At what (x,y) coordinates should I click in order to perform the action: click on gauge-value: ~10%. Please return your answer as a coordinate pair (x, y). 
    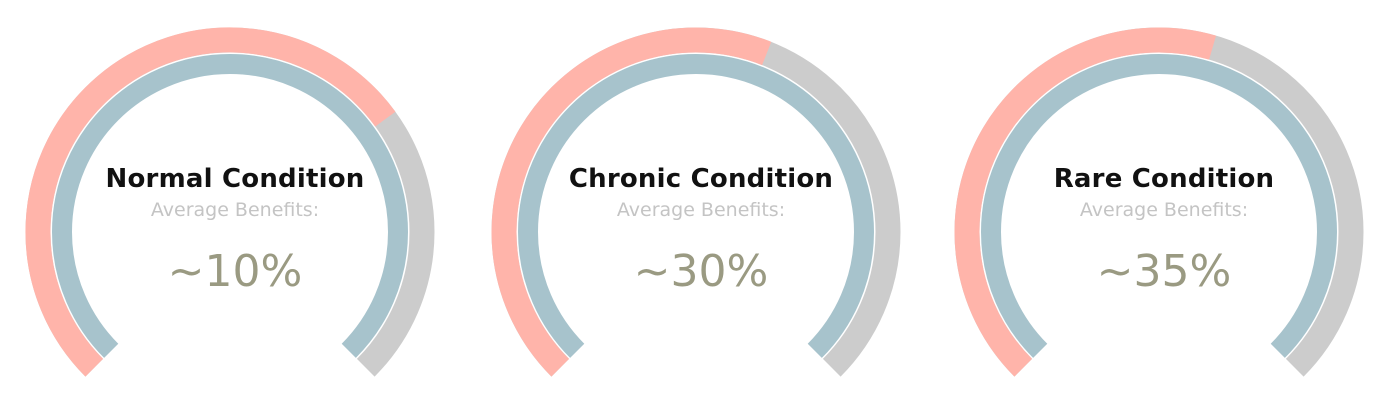
    Looking at the image, I should click on (235, 271).